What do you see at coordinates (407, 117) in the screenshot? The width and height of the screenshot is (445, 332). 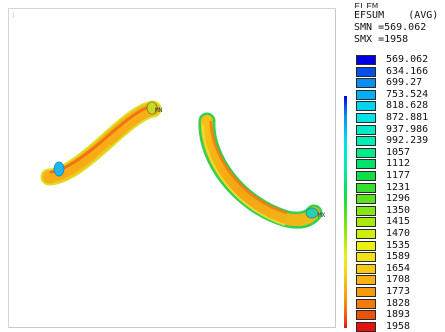 I see `legend-value: 872.881` at bounding box center [407, 117].